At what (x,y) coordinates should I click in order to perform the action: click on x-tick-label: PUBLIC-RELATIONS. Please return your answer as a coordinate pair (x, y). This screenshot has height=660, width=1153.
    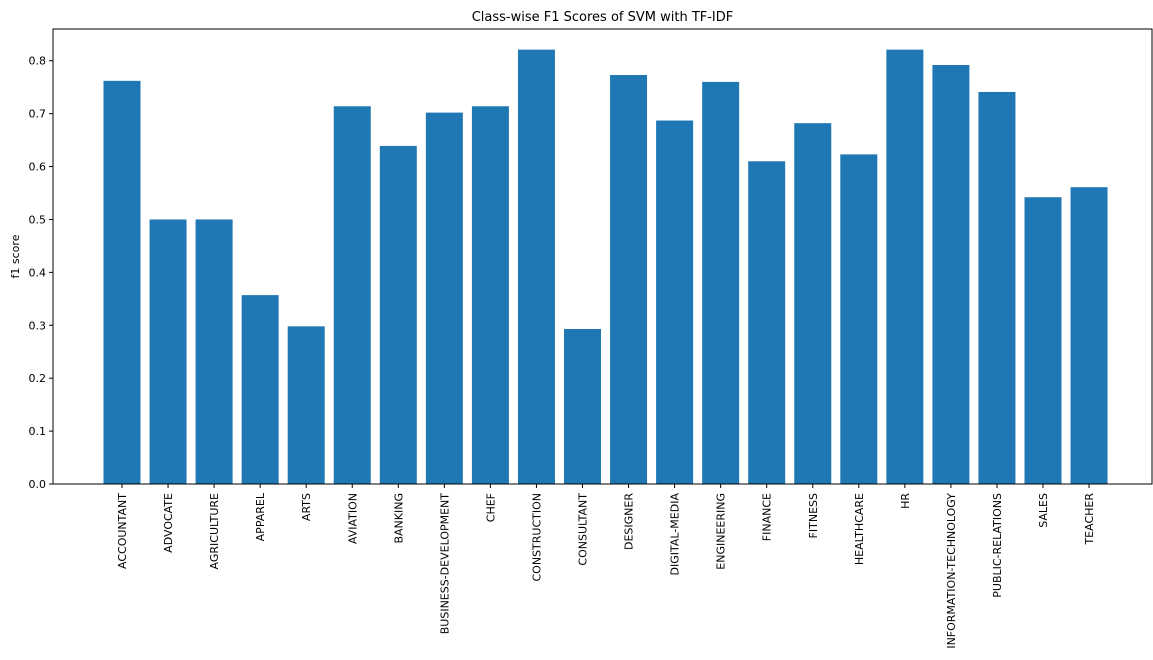
    Looking at the image, I should click on (997, 545).